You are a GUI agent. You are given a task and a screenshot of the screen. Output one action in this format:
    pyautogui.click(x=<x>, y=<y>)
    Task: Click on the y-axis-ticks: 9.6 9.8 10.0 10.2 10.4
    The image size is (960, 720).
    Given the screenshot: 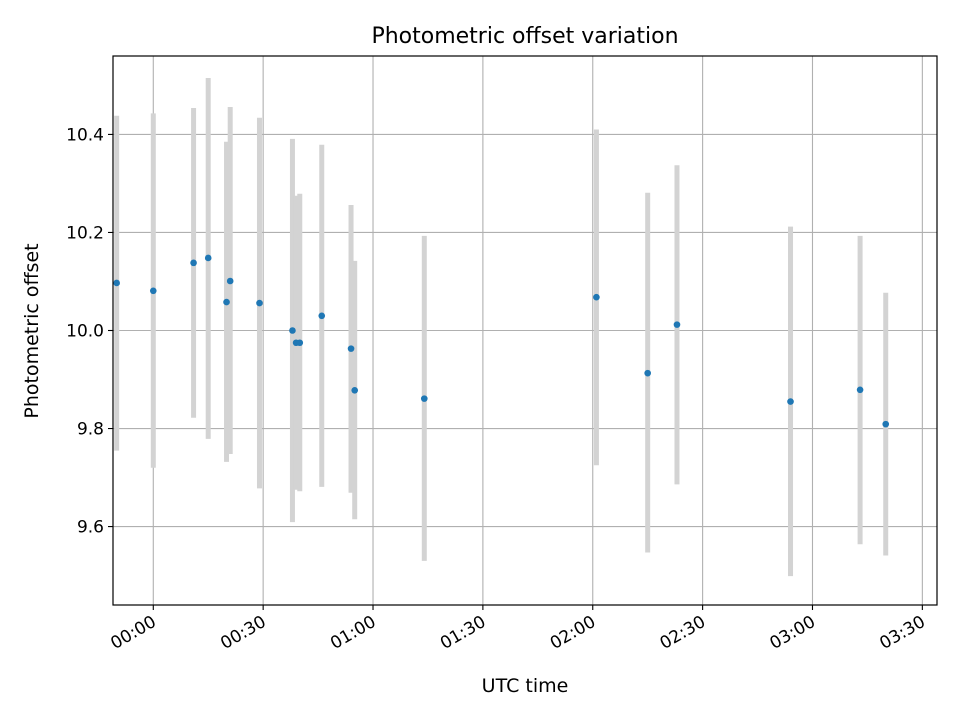 What is the action you would take?
    pyautogui.click(x=89, y=331)
    